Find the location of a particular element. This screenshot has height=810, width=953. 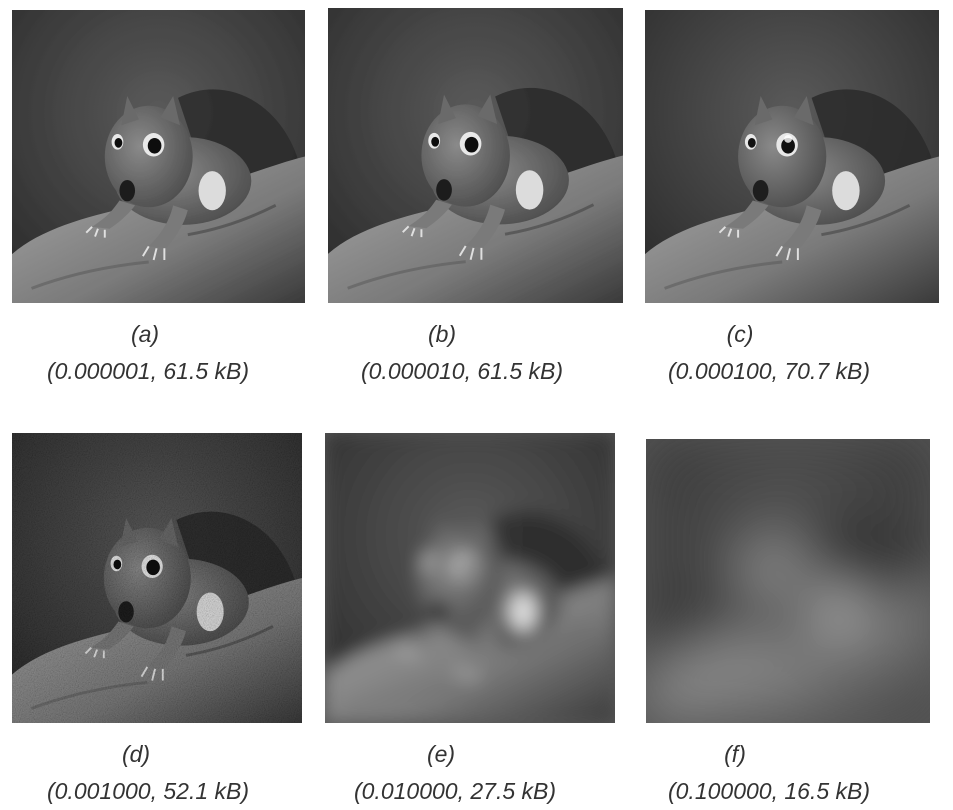

panel-b-image is located at coordinates (475, 155).